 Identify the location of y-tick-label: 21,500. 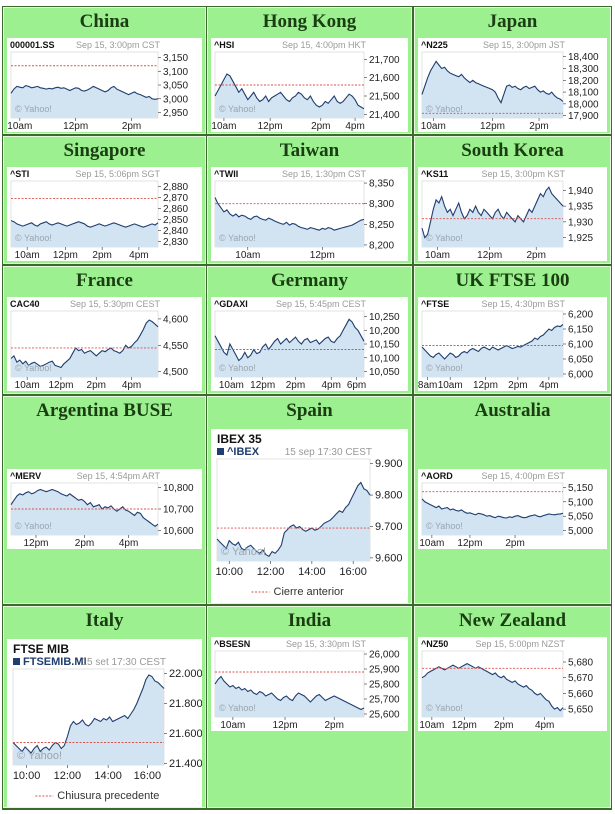
(384, 97).